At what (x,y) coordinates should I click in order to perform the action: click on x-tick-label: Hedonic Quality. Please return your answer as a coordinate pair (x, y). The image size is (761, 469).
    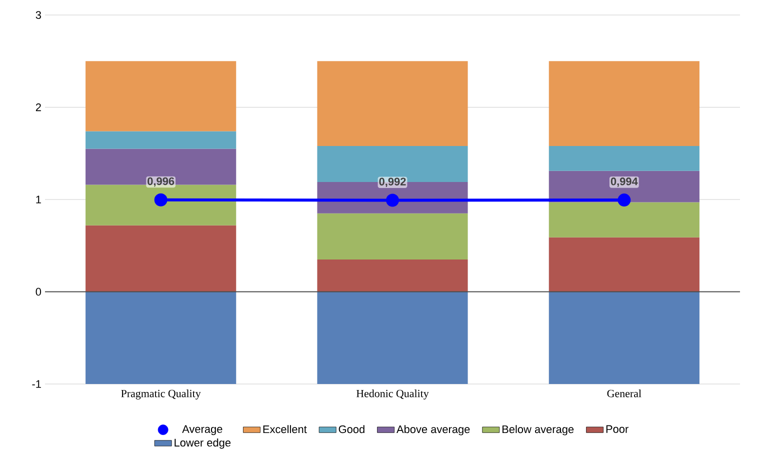
    Looking at the image, I should click on (392, 395).